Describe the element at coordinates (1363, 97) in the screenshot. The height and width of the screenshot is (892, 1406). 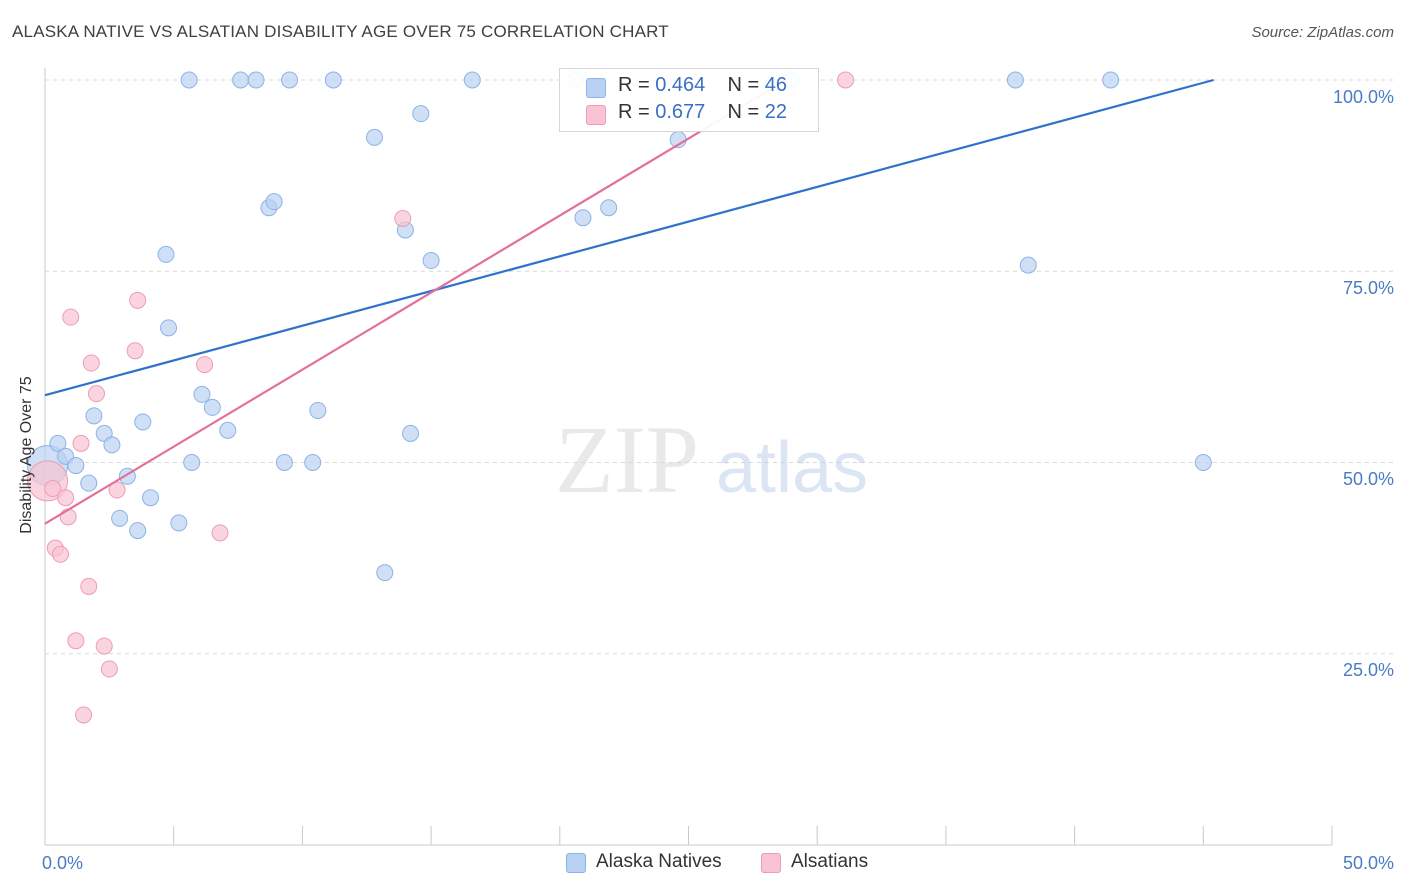
I see `y-tick-label: 100.0%` at that location.